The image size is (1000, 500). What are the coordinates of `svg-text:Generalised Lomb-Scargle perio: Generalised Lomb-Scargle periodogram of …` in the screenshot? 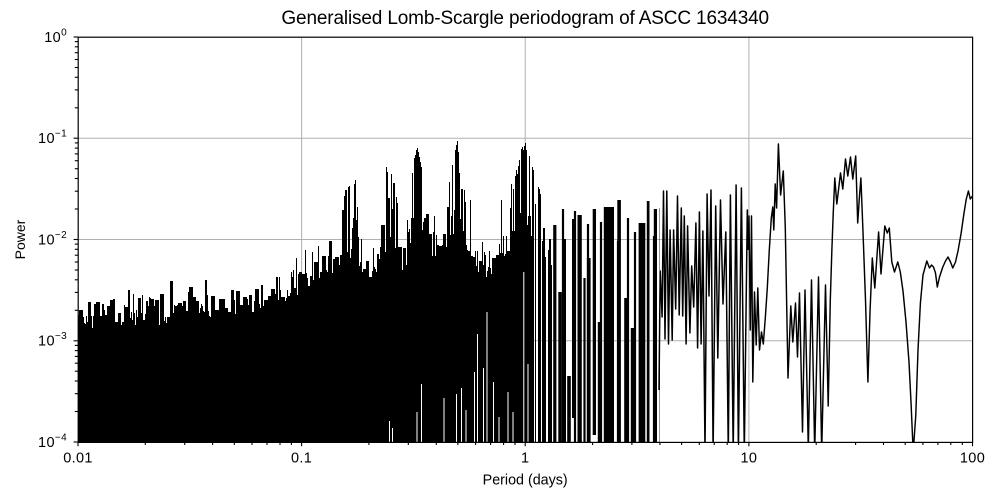 It's located at (525, 18).